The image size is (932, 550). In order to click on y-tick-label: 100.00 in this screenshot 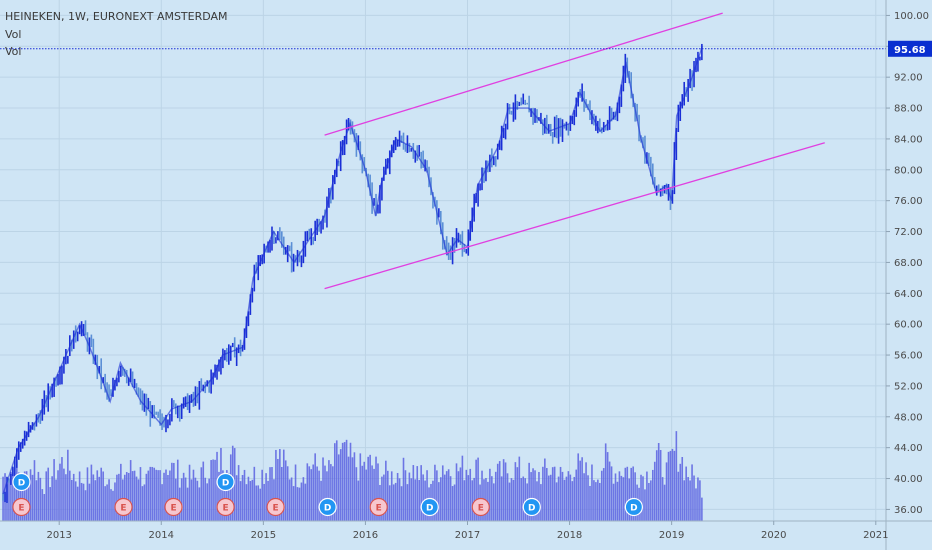, I will do `click(911, 16)`.